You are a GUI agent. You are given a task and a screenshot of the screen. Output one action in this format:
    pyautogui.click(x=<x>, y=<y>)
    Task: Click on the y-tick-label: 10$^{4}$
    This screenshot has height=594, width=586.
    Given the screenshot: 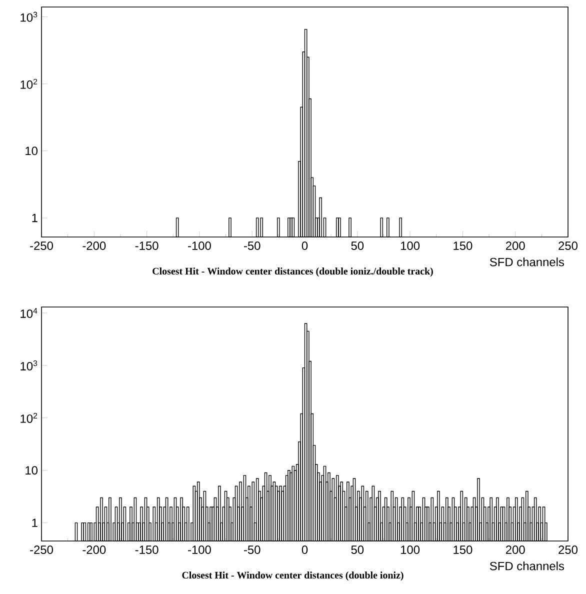 What is the action you would take?
    pyautogui.click(x=29, y=313)
    